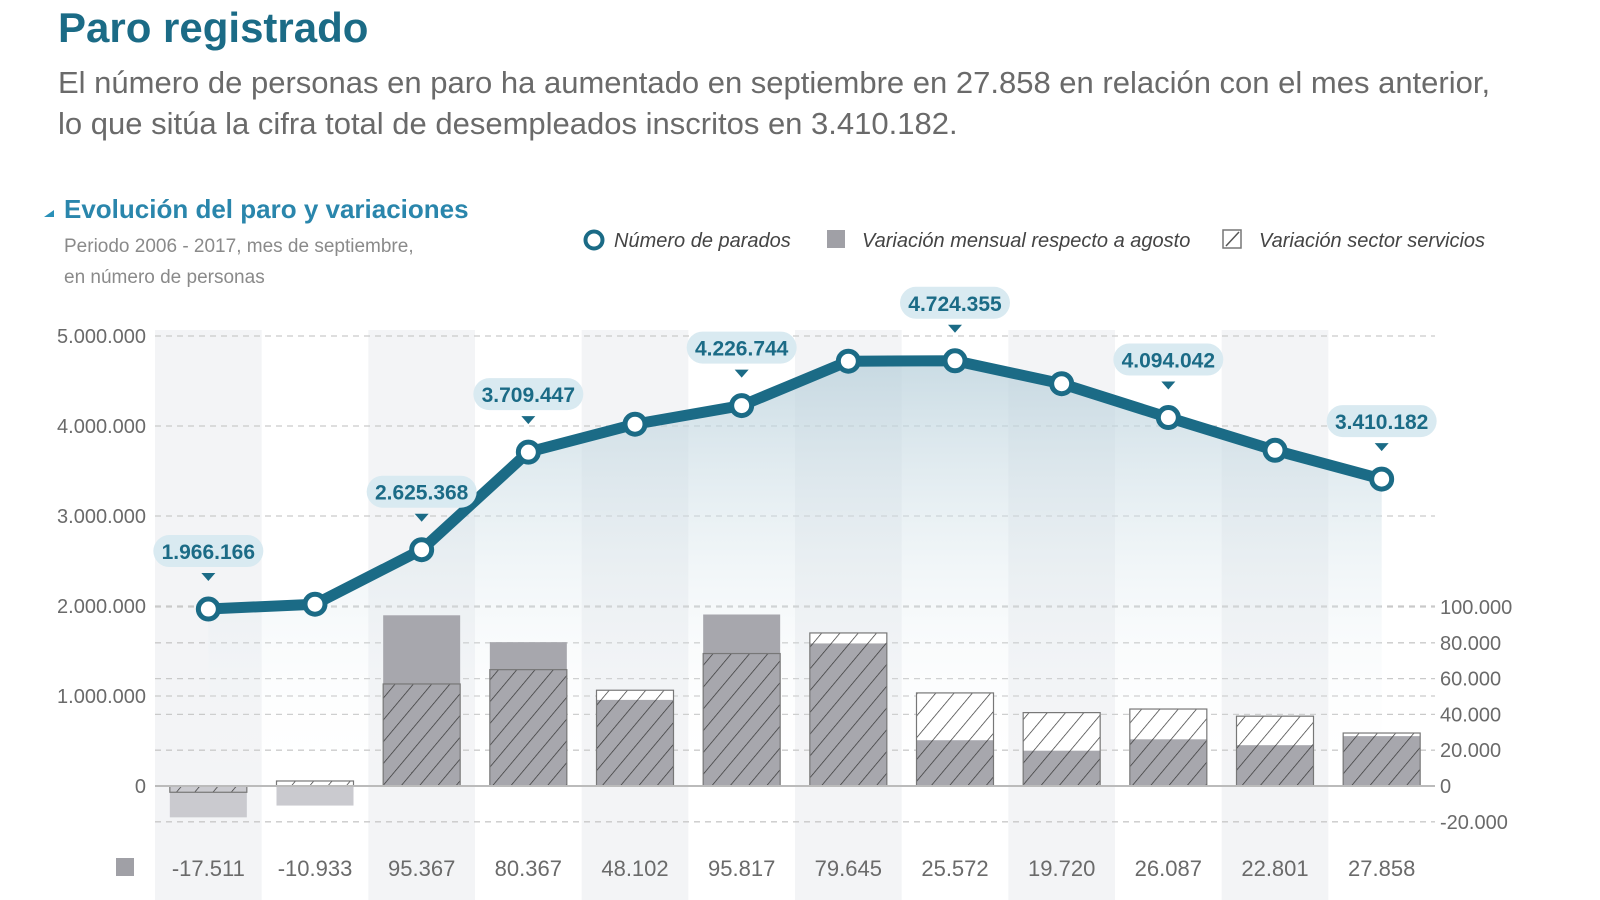 This screenshot has width=1600, height=900. What do you see at coordinates (140, 787) in the screenshot?
I see `left-axis-tick-label: 0` at bounding box center [140, 787].